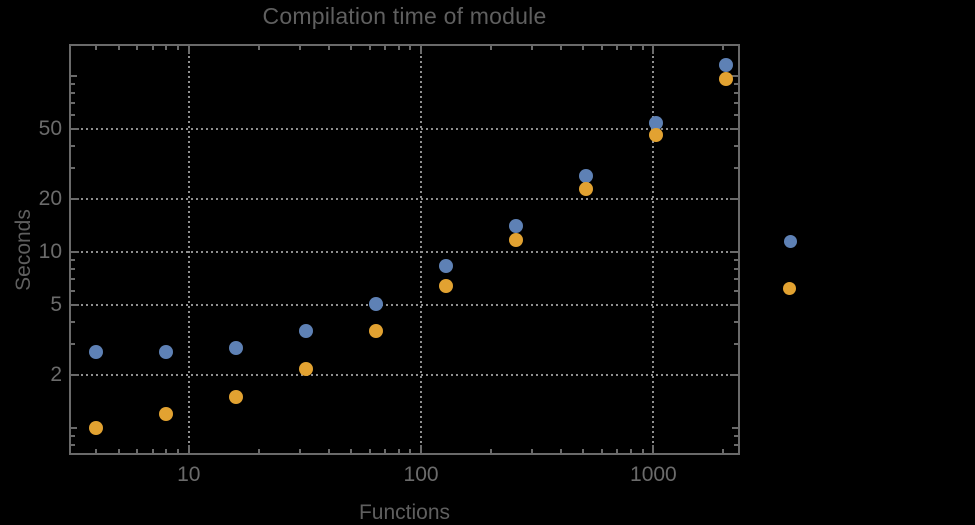 Image resolution: width=975 pixels, height=525 pixels. What do you see at coordinates (306, 330) in the screenshot?
I see `data-point-series-1-blue-x32` at bounding box center [306, 330].